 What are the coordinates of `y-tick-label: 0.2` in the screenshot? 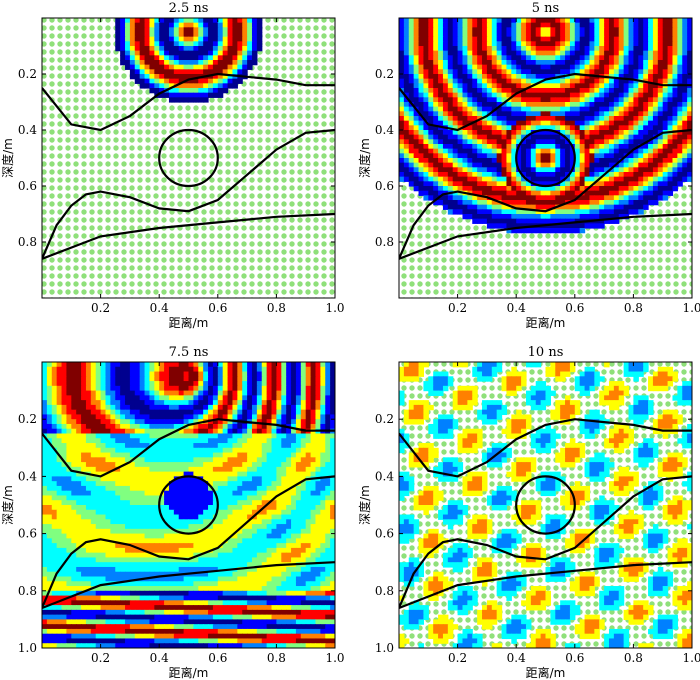 It's located at (27, 74).